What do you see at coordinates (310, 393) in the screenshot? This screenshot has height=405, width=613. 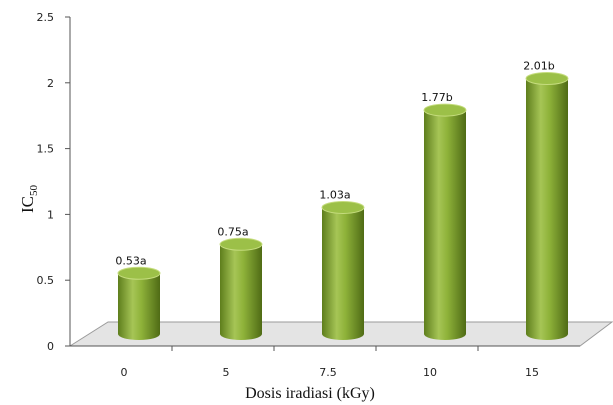 I see `x-axis-title: Dosis iradiasi (kGy)` at bounding box center [310, 393].